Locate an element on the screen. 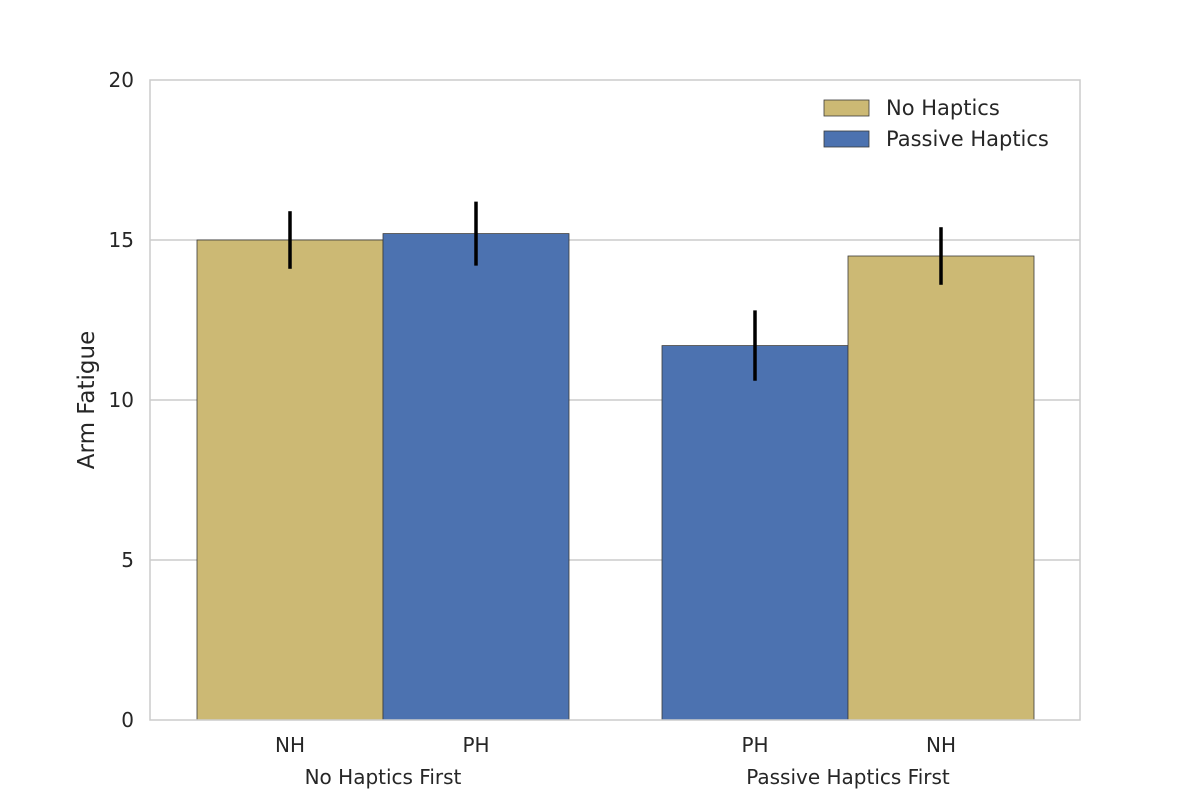 Image resolution: width=1200 pixels, height=800 pixels. y-tick-label: 15 is located at coordinates (121, 240).